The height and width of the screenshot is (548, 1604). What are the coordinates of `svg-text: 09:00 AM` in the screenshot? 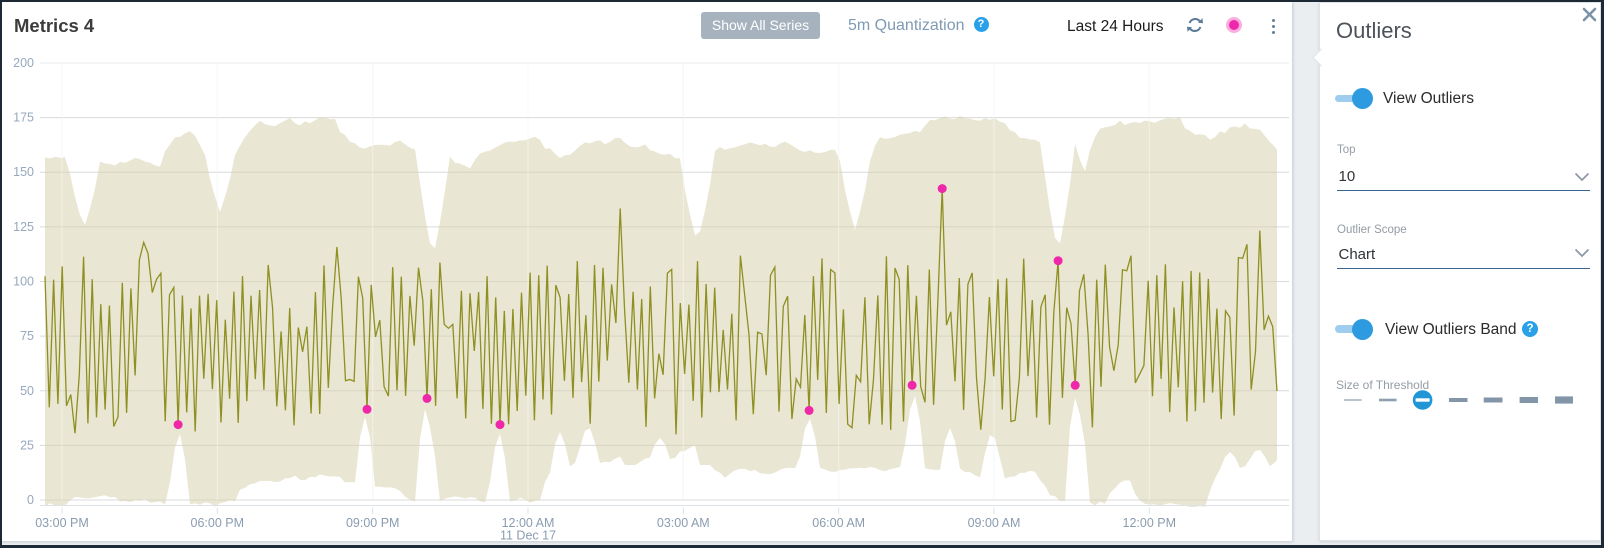 It's located at (994, 523).